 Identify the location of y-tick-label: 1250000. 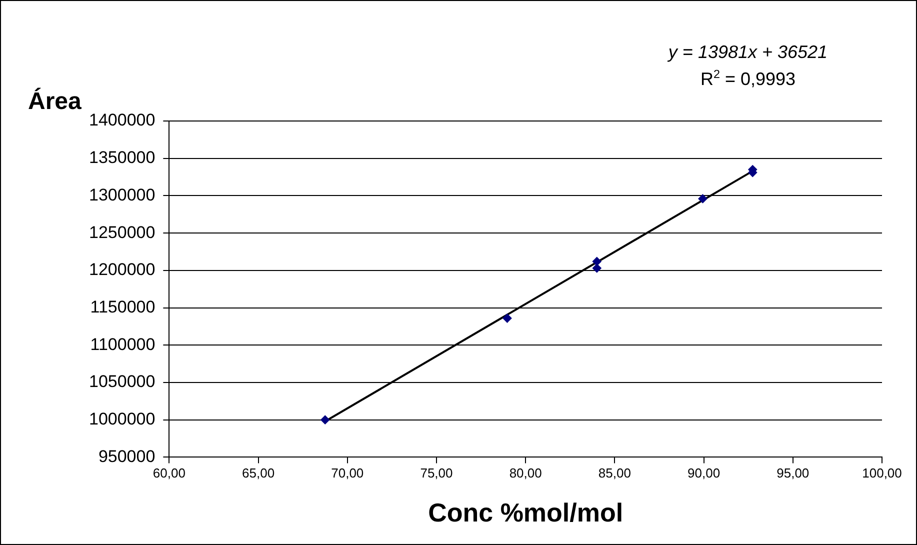
(122, 232).